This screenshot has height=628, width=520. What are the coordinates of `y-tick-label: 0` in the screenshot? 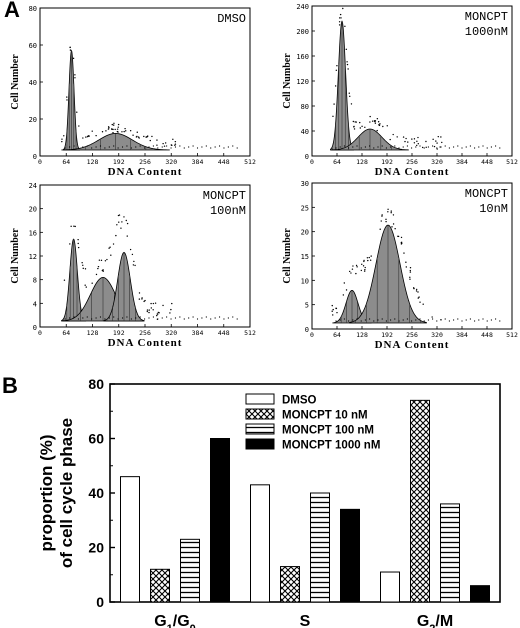 It's located at (35, 328).